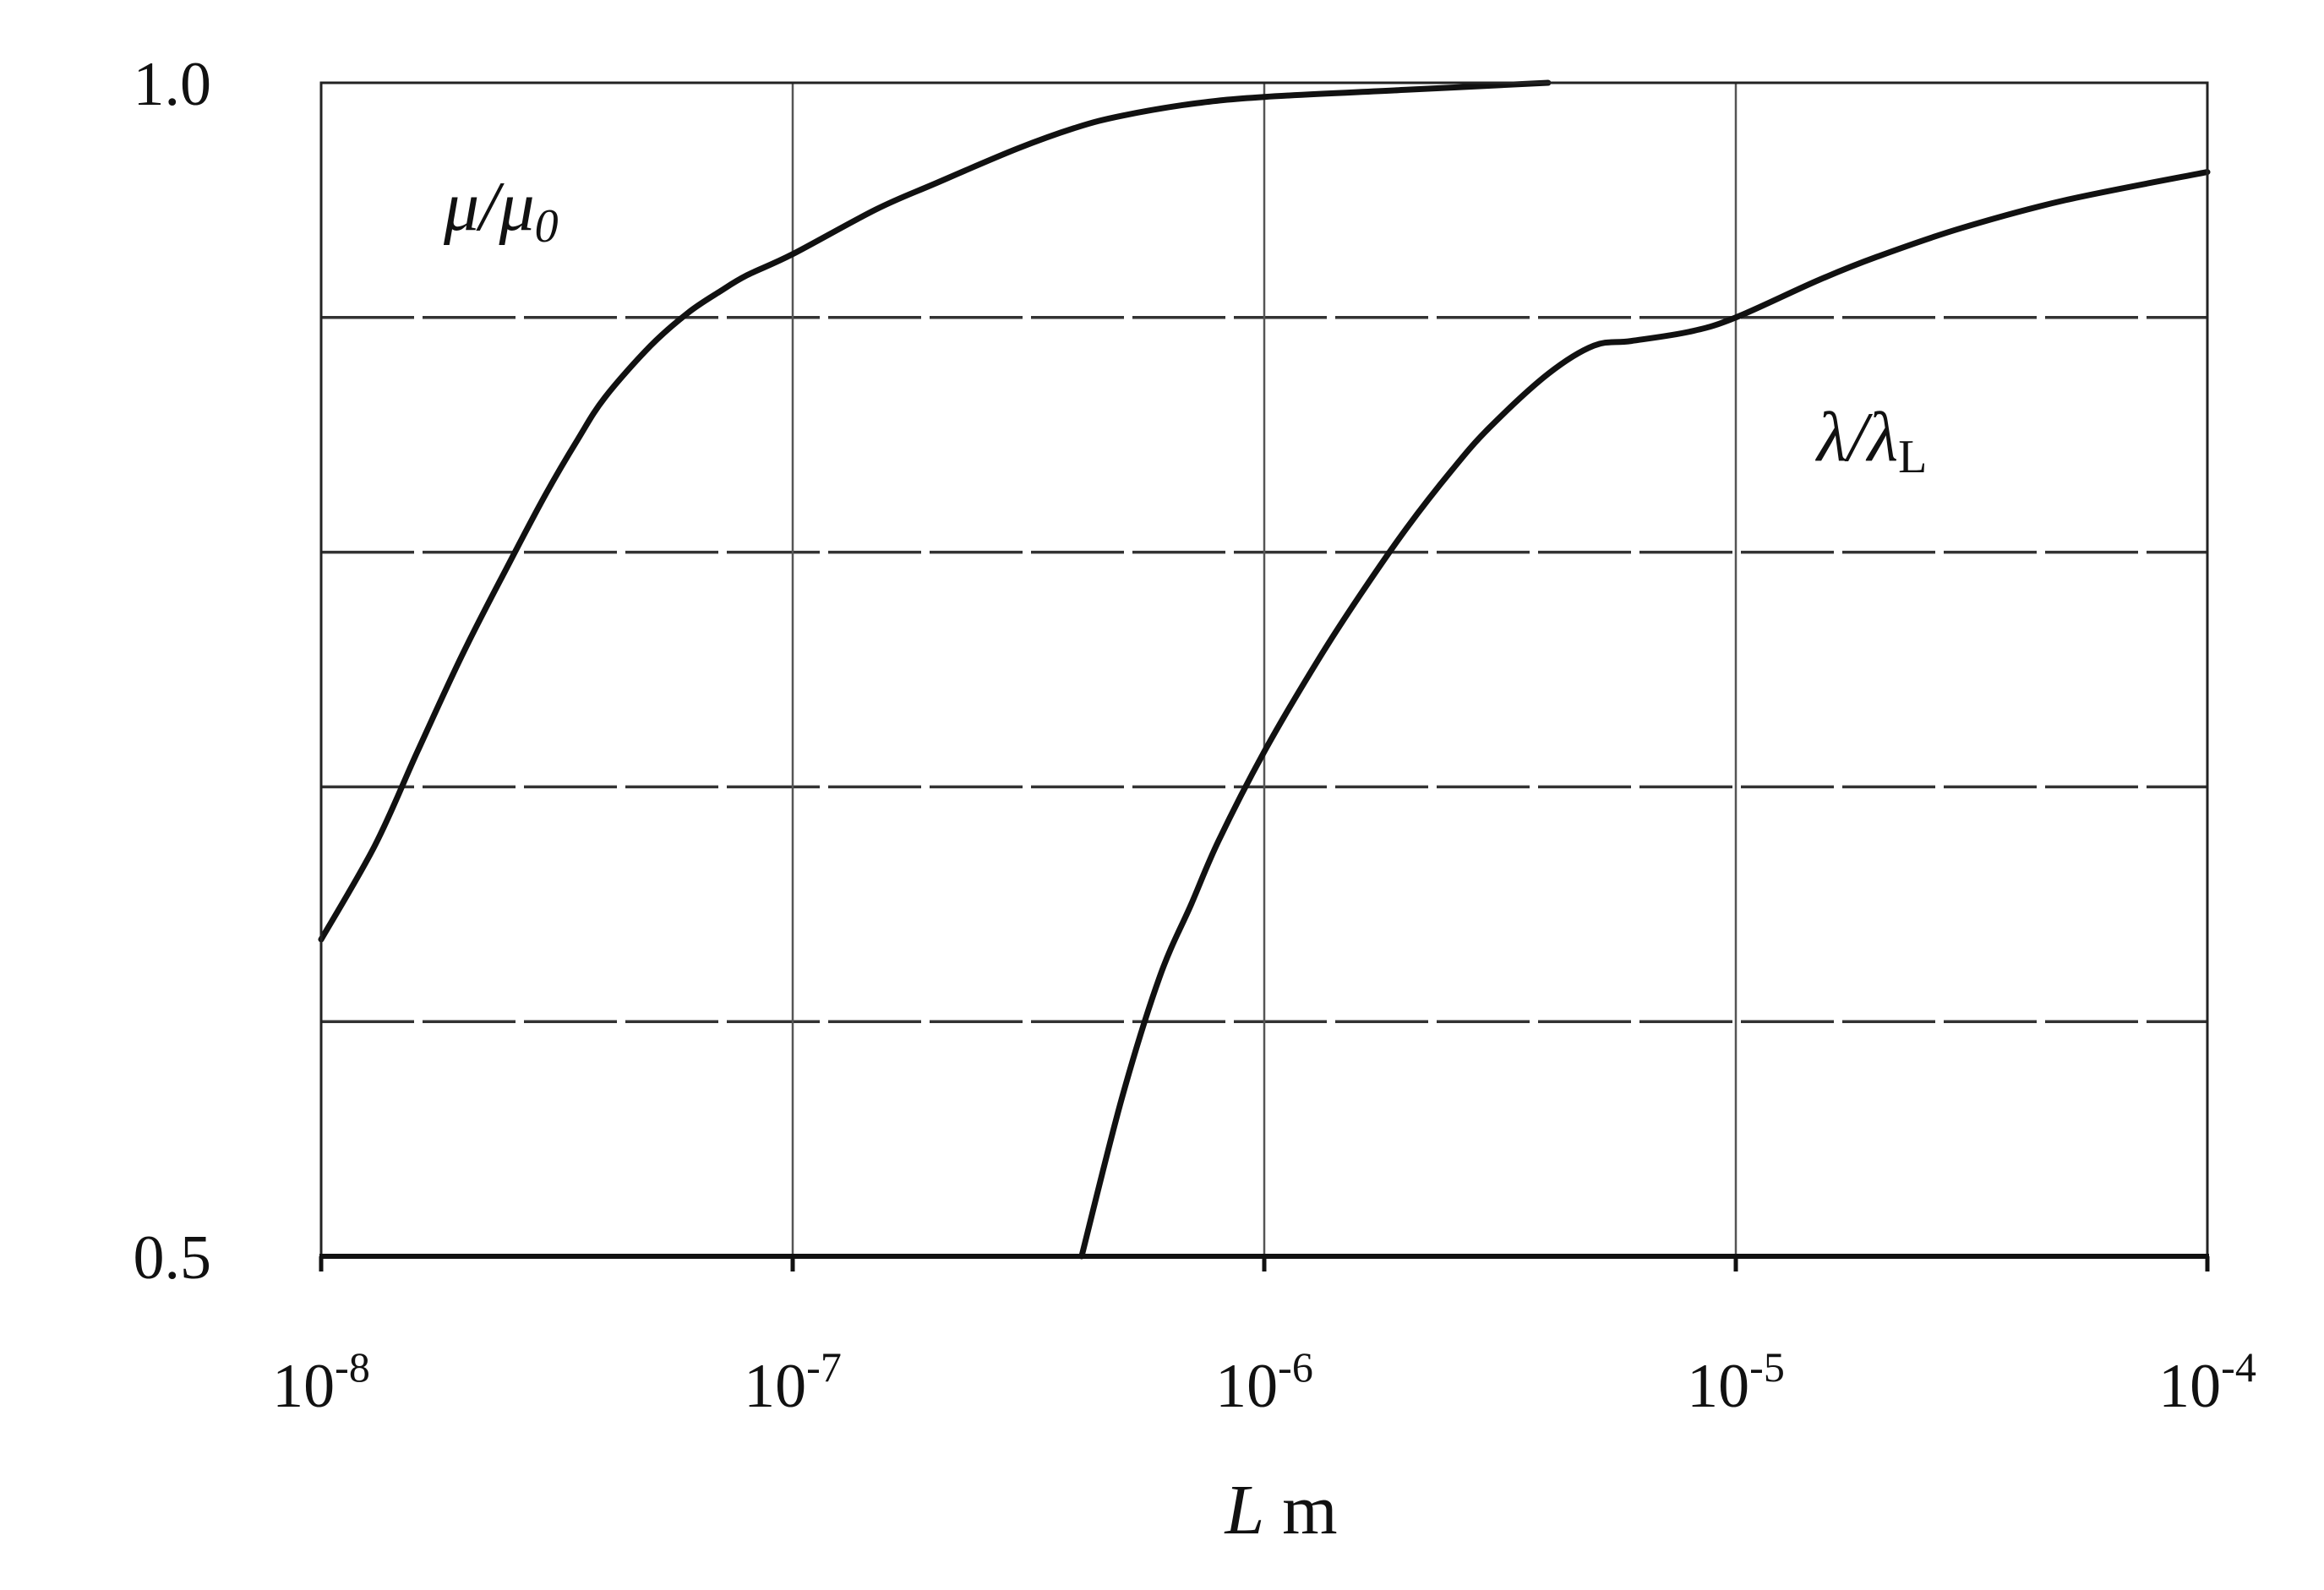 The height and width of the screenshot is (1590, 2324). What do you see at coordinates (793, 1382) in the screenshot?
I see `x-tick-label-1: 10⁻⁷` at bounding box center [793, 1382].